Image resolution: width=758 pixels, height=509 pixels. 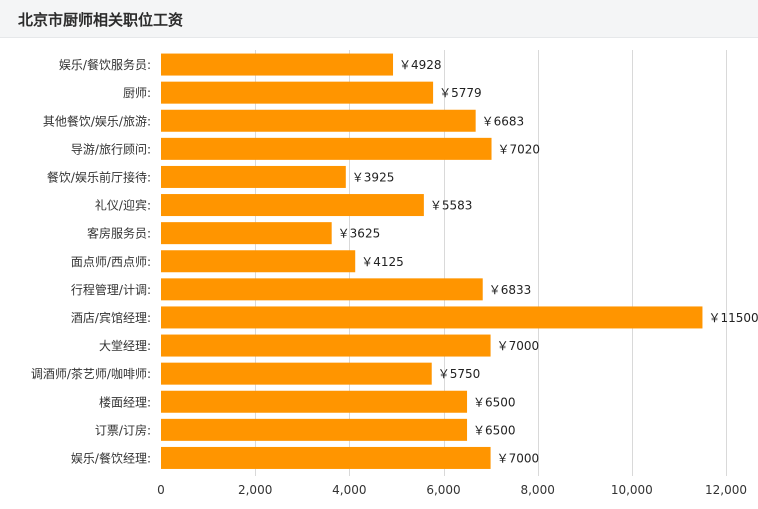 What do you see at coordinates (379, 19) in the screenshot?
I see `chart-header: 北京市厨师相关职位工资` at bounding box center [379, 19].